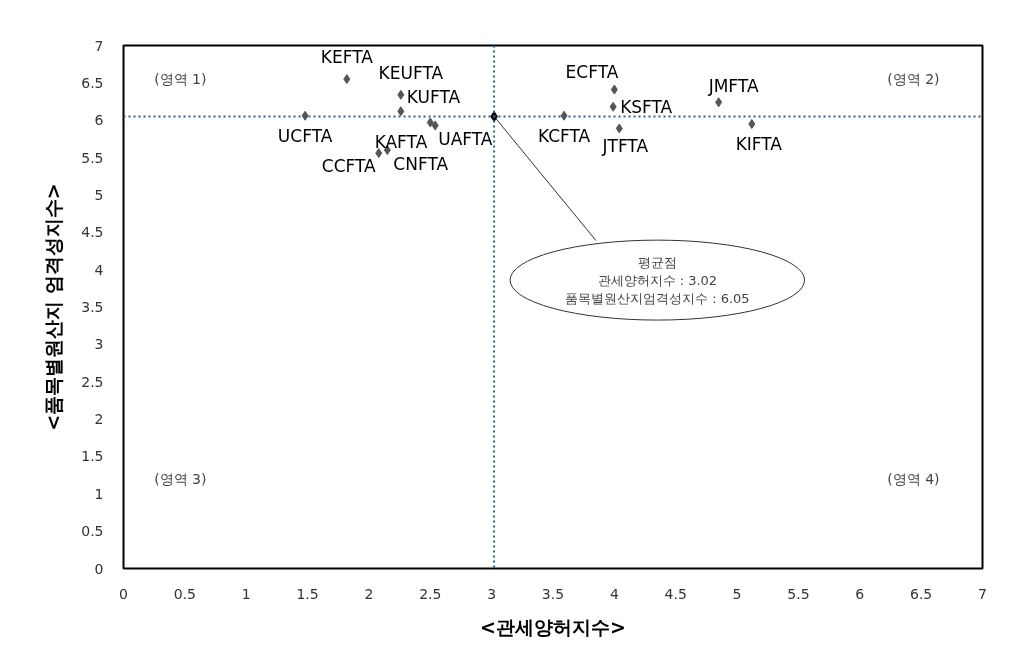 This screenshot has height=657, width=1015. Describe the element at coordinates (92, 381) in the screenshot. I see `y-tick-label: 2.5` at that location.